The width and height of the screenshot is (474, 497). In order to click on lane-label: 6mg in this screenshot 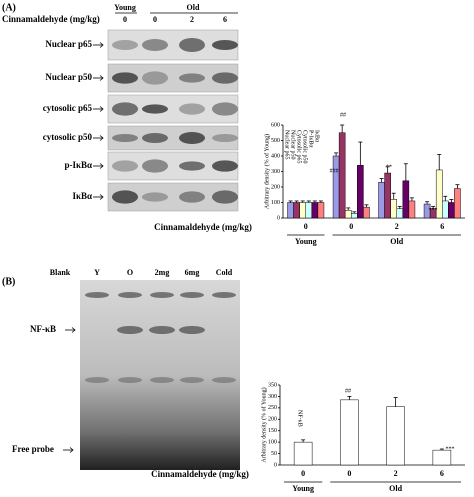, I will do `click(192, 272)`.